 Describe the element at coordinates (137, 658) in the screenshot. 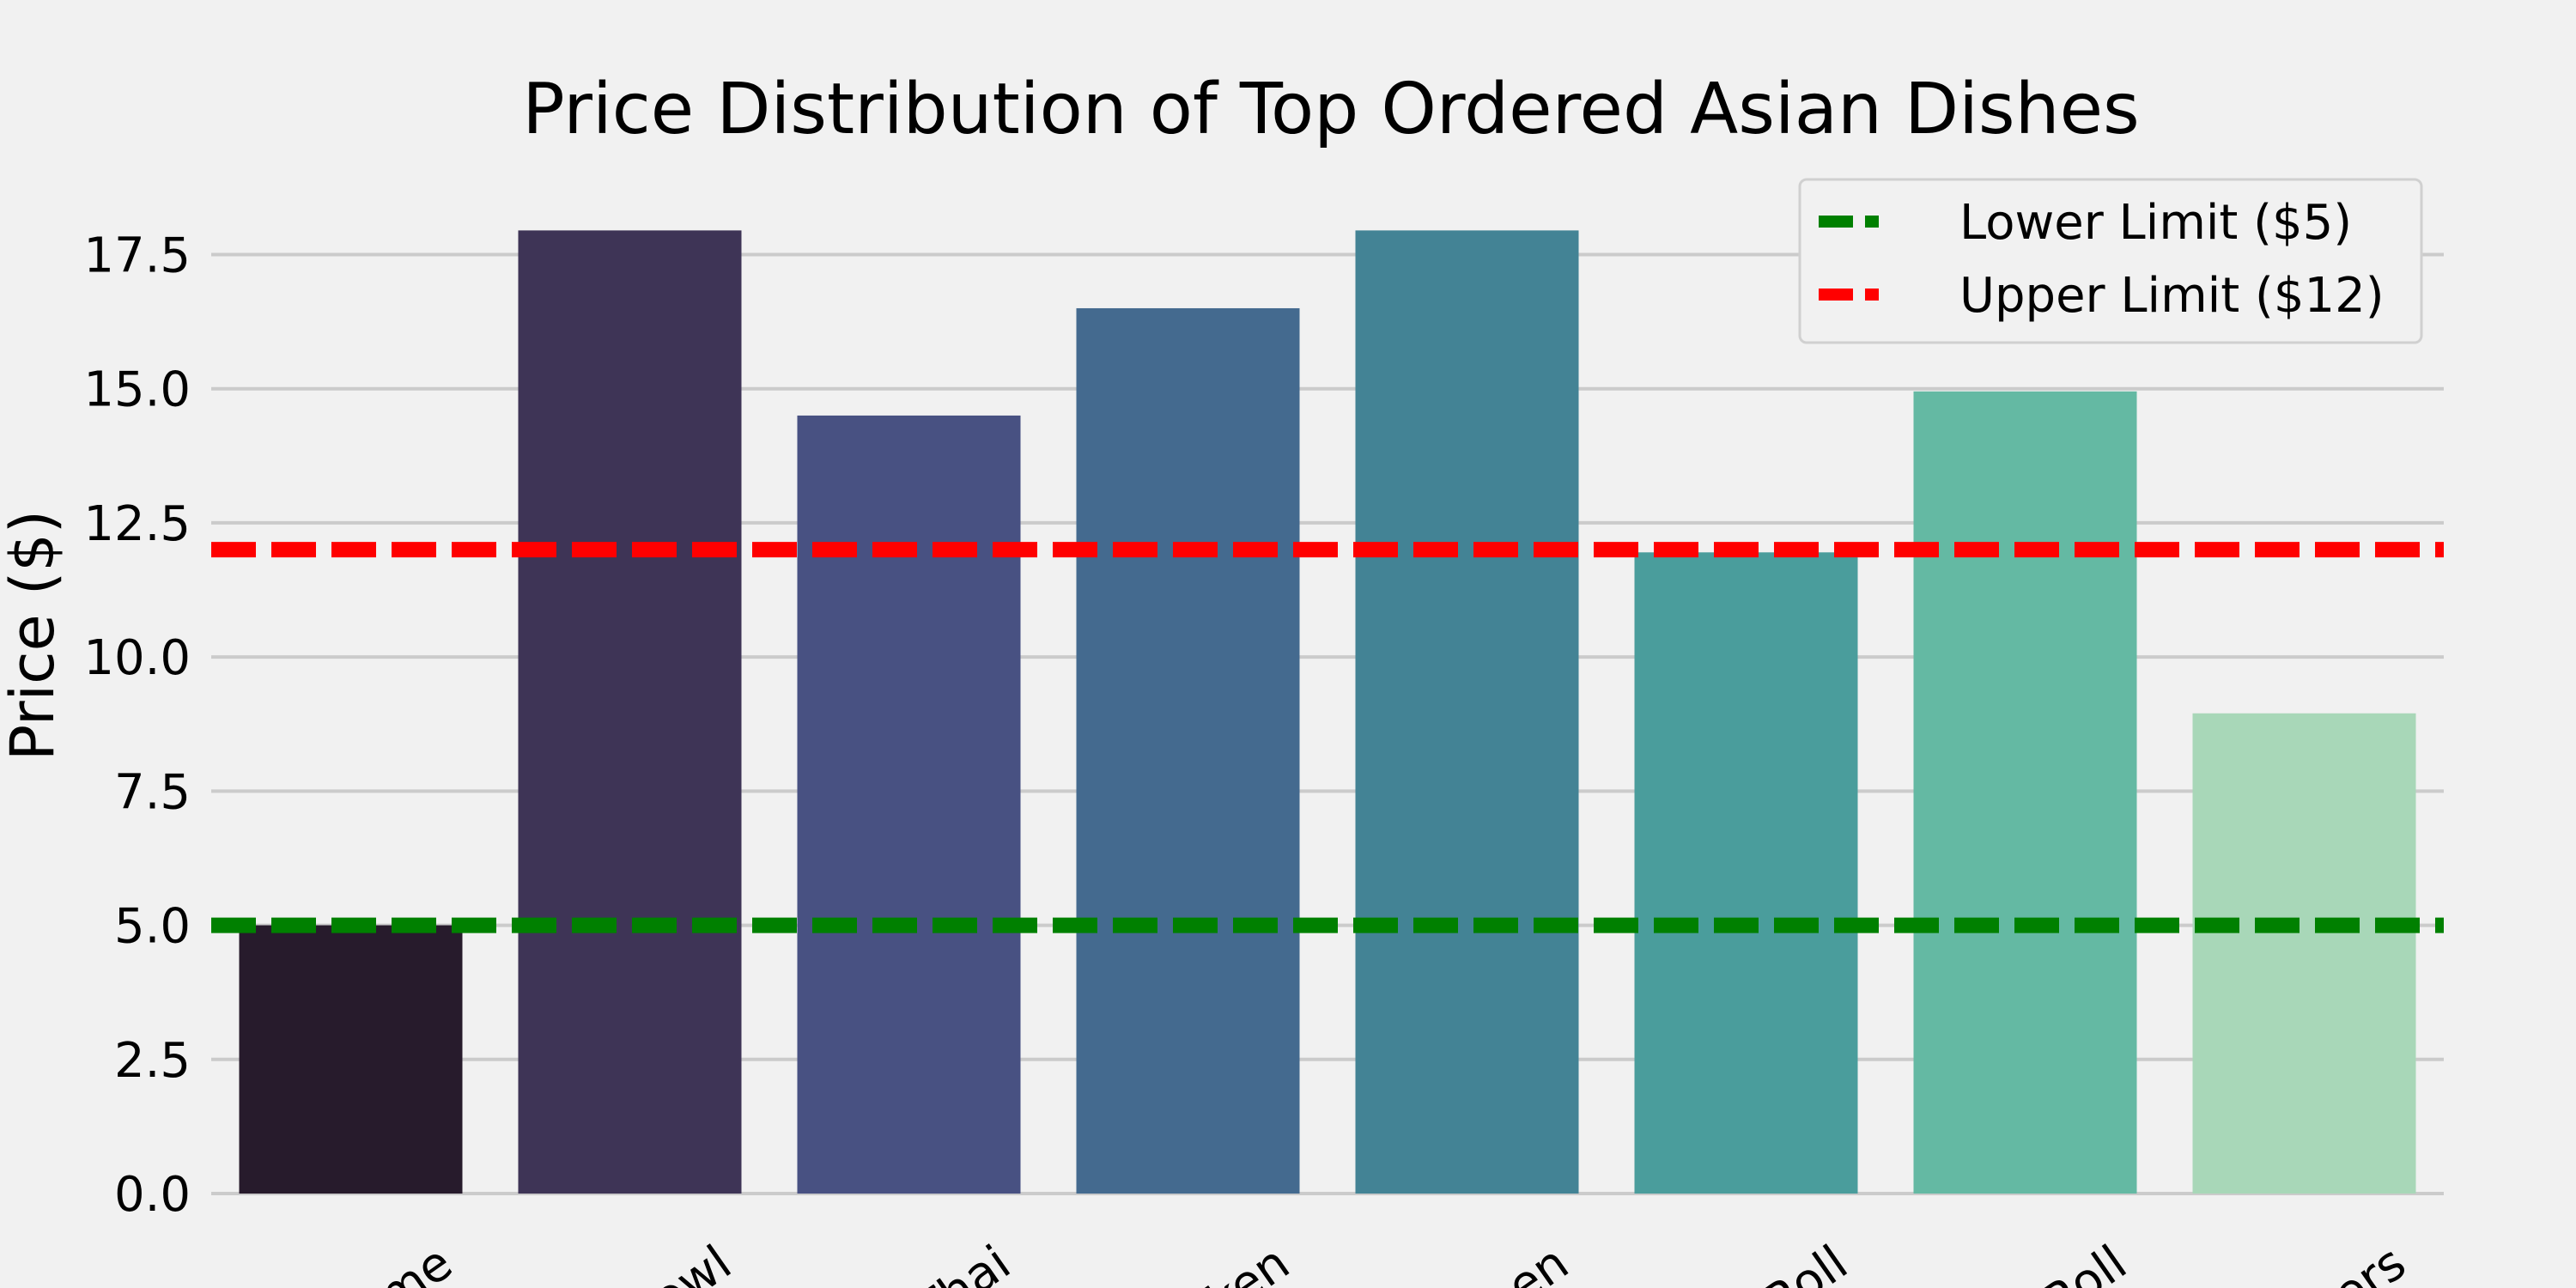

I see `y-tick-label: 10.0` at that location.